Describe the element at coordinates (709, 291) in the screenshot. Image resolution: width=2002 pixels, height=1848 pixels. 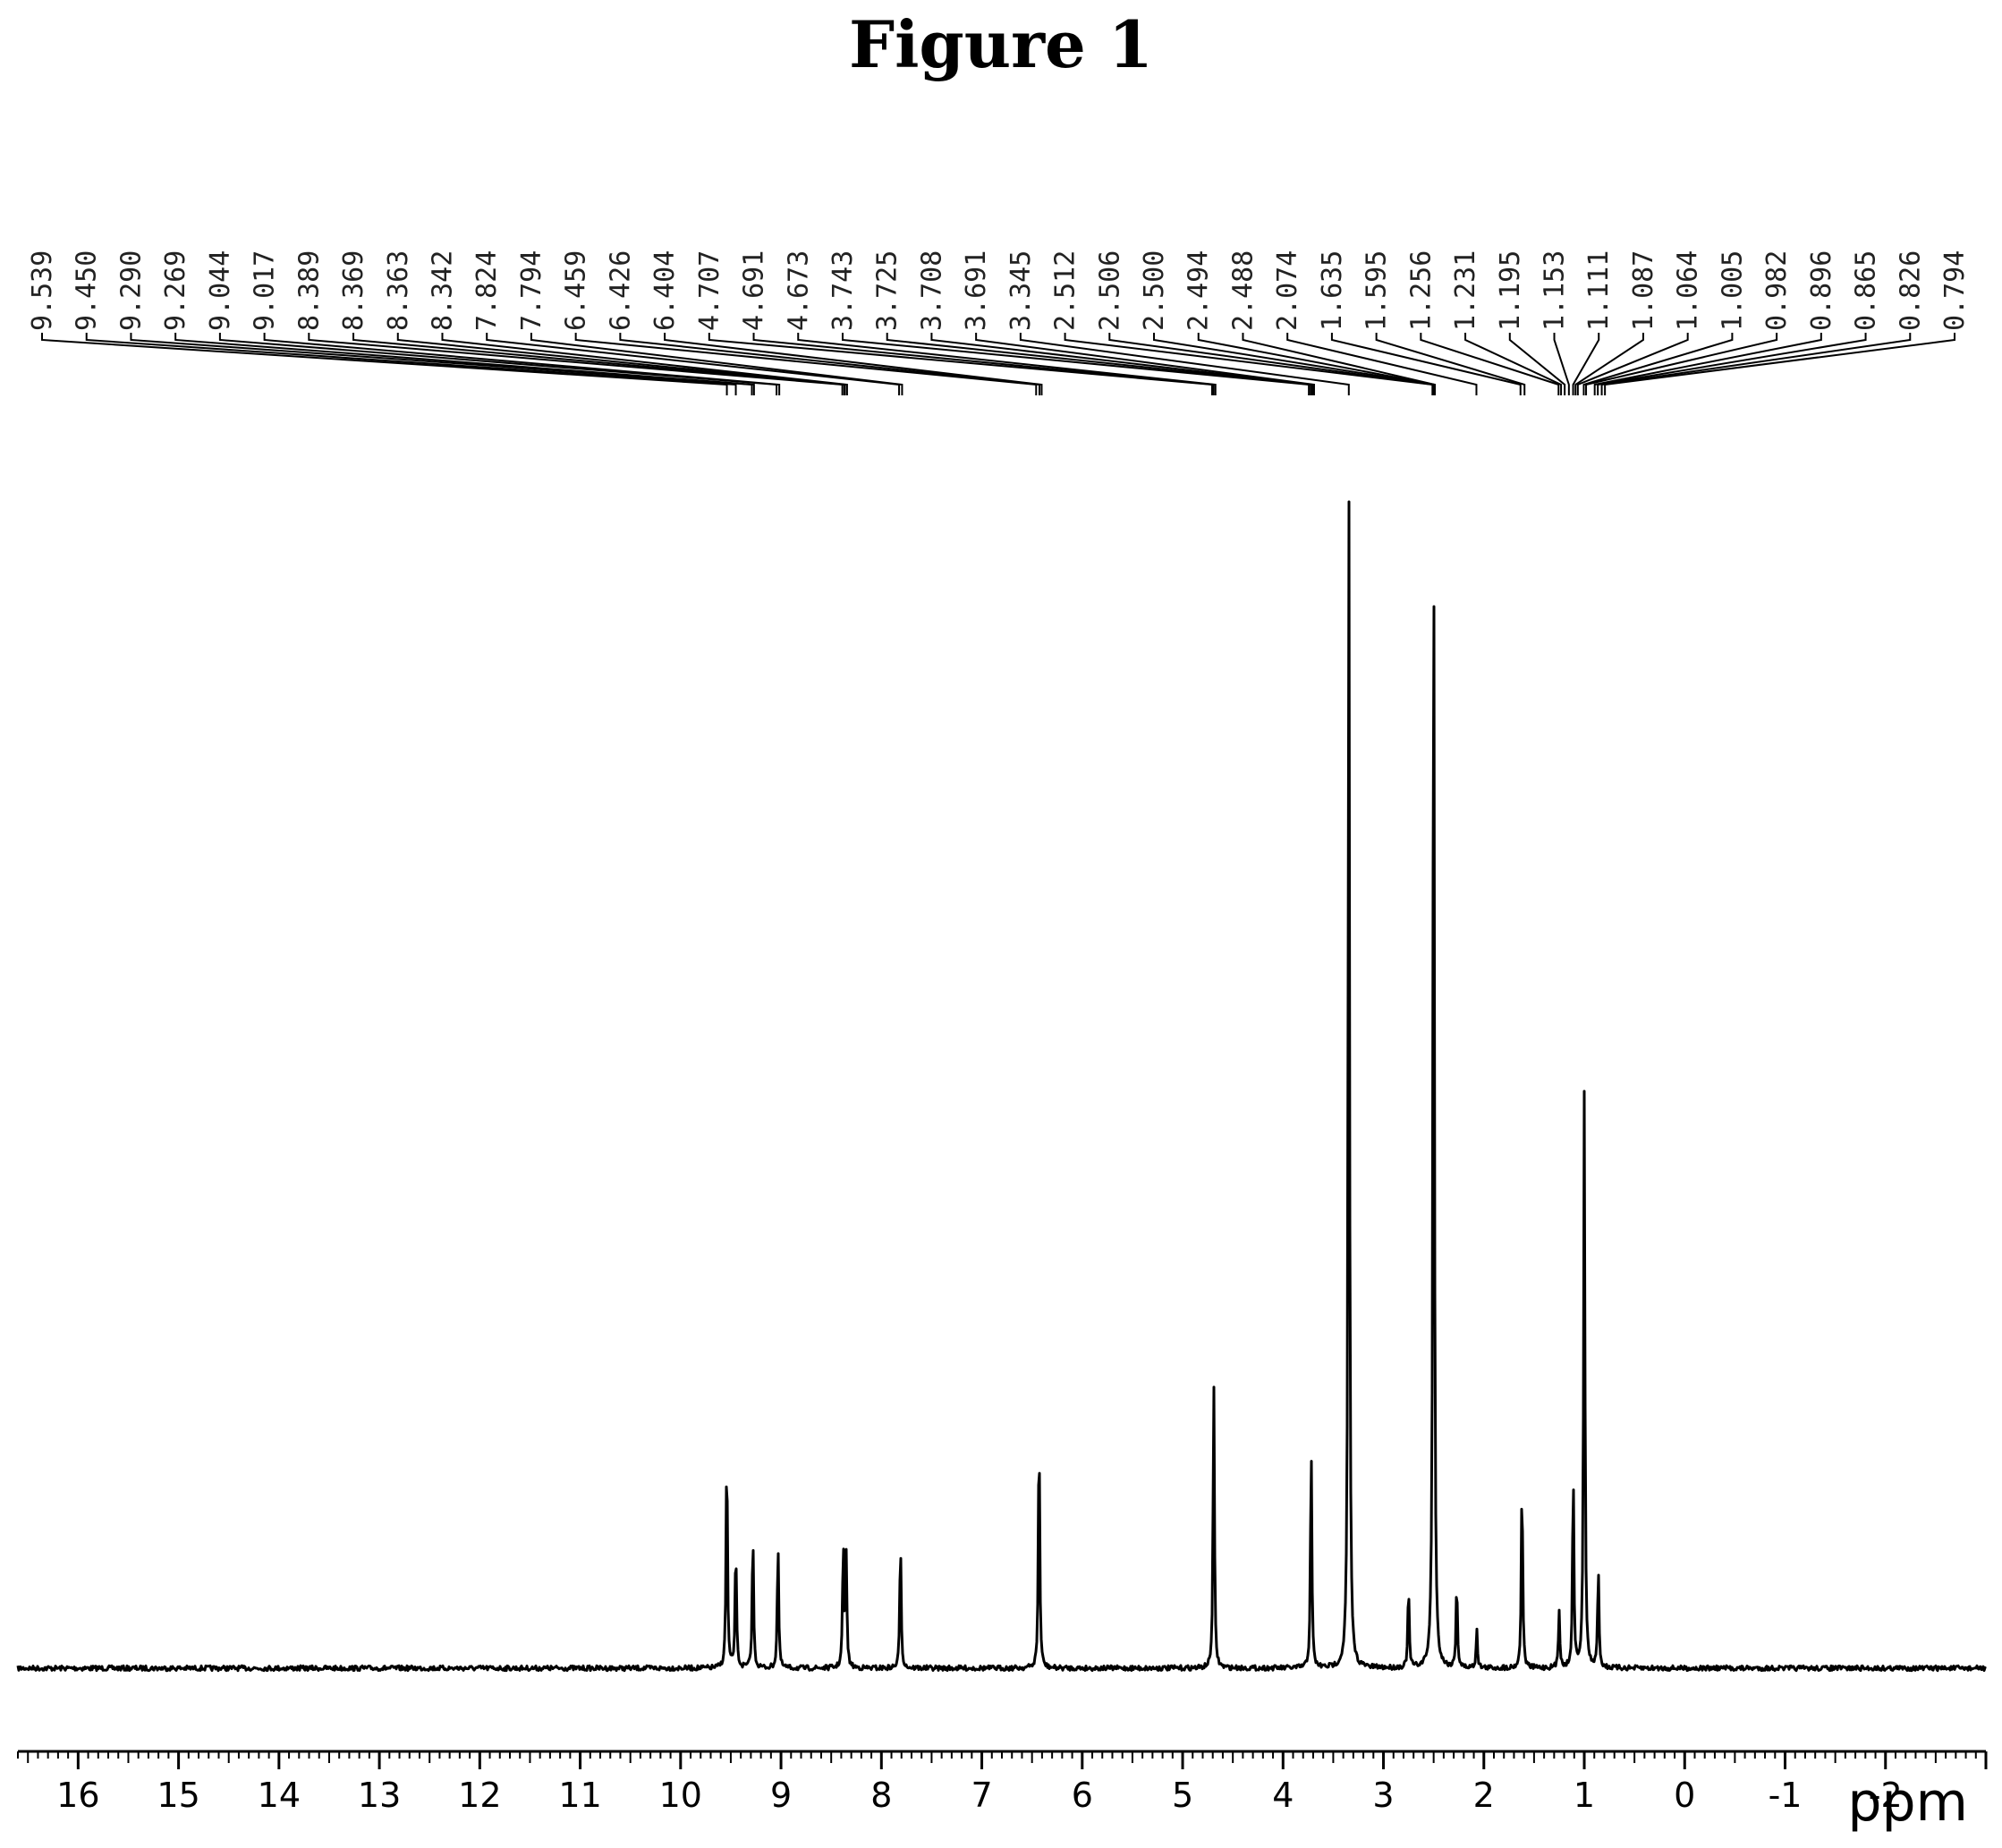
I see `peak-label: 4.707` at that location.